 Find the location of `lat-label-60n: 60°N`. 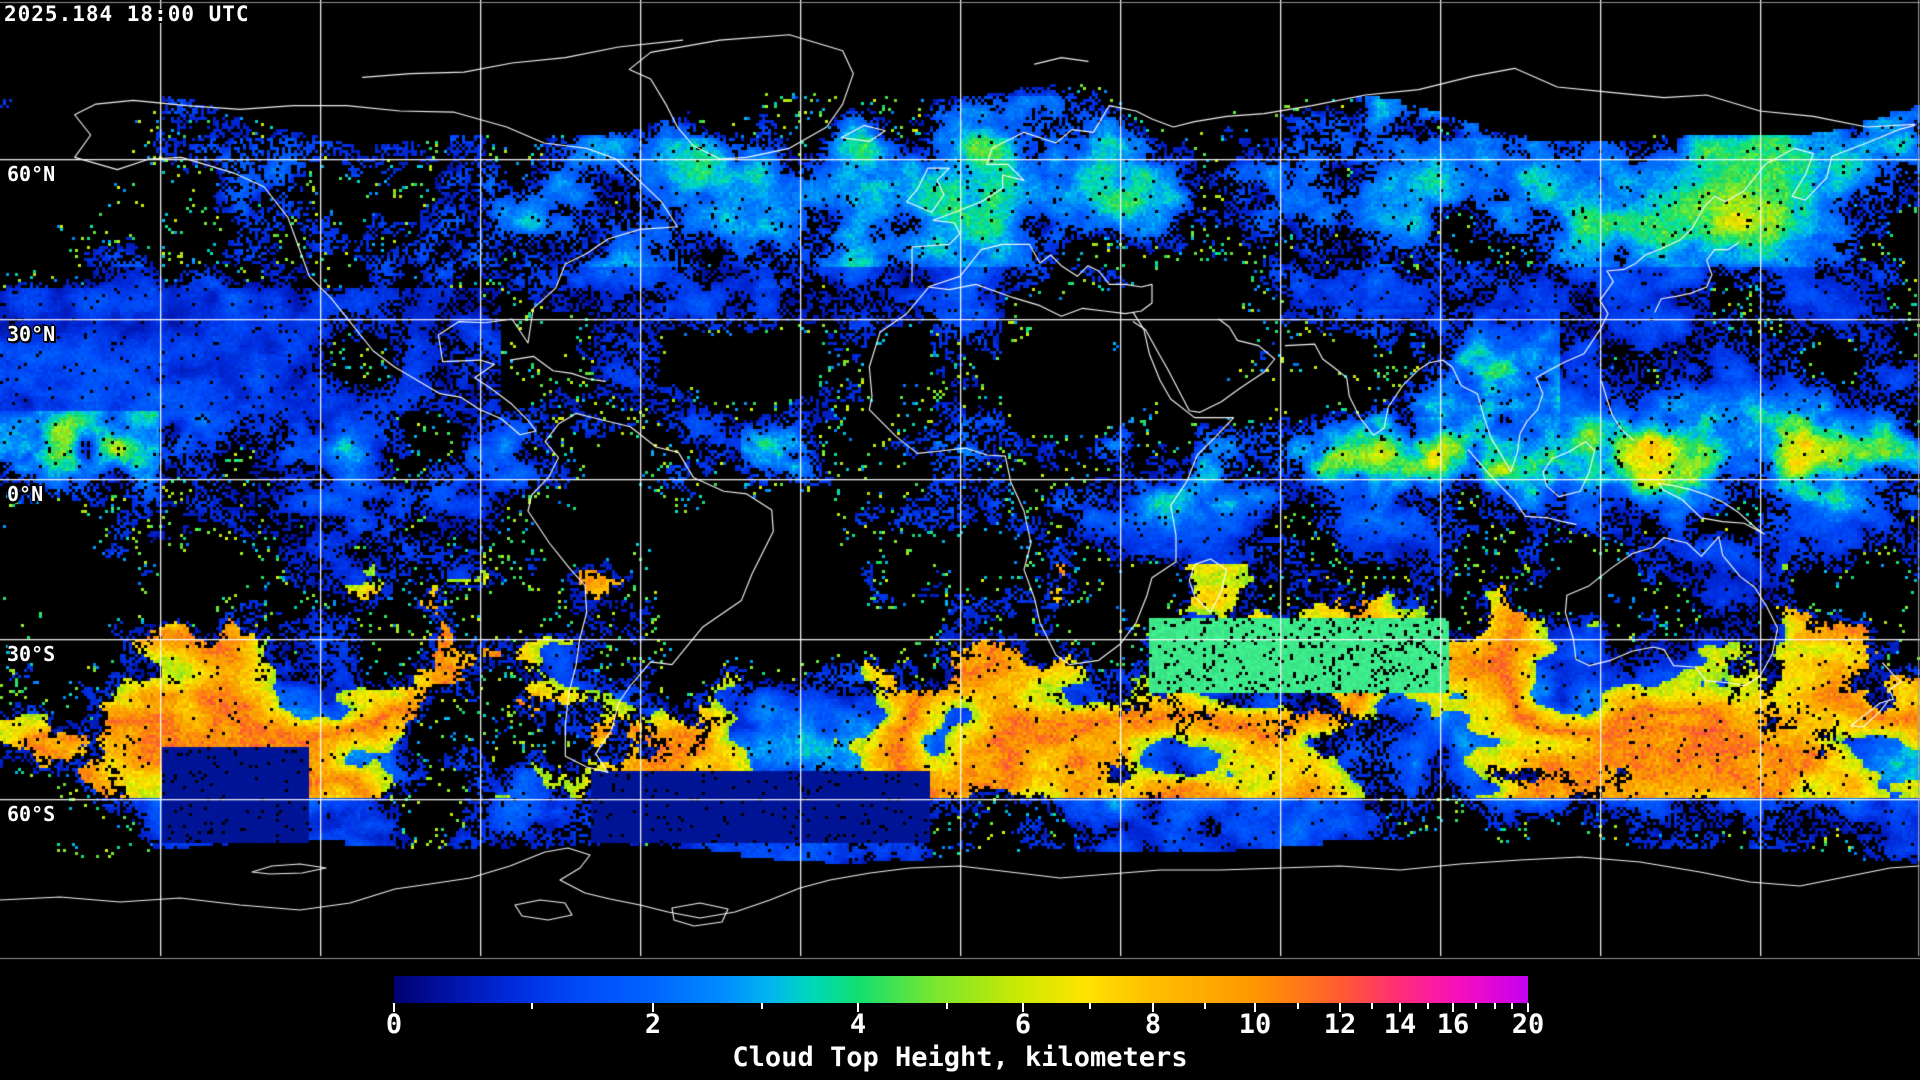

lat-label-60n: 60°N is located at coordinates (31, 174).